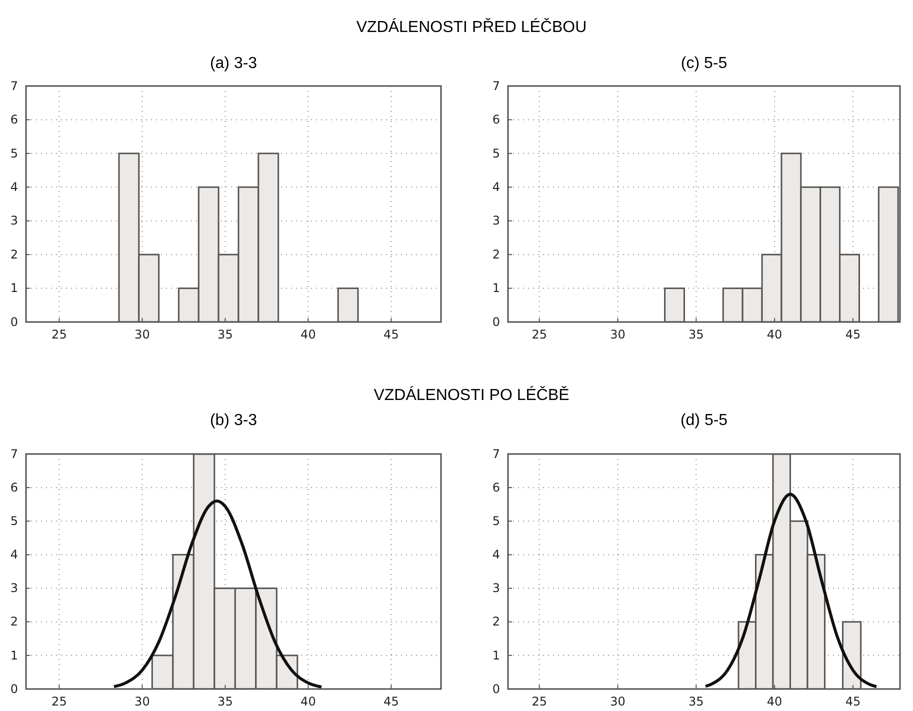  Describe the element at coordinates (472, 395) in the screenshot. I see `text: VZDÁLENOSTI PO LÉČBĚ` at that location.